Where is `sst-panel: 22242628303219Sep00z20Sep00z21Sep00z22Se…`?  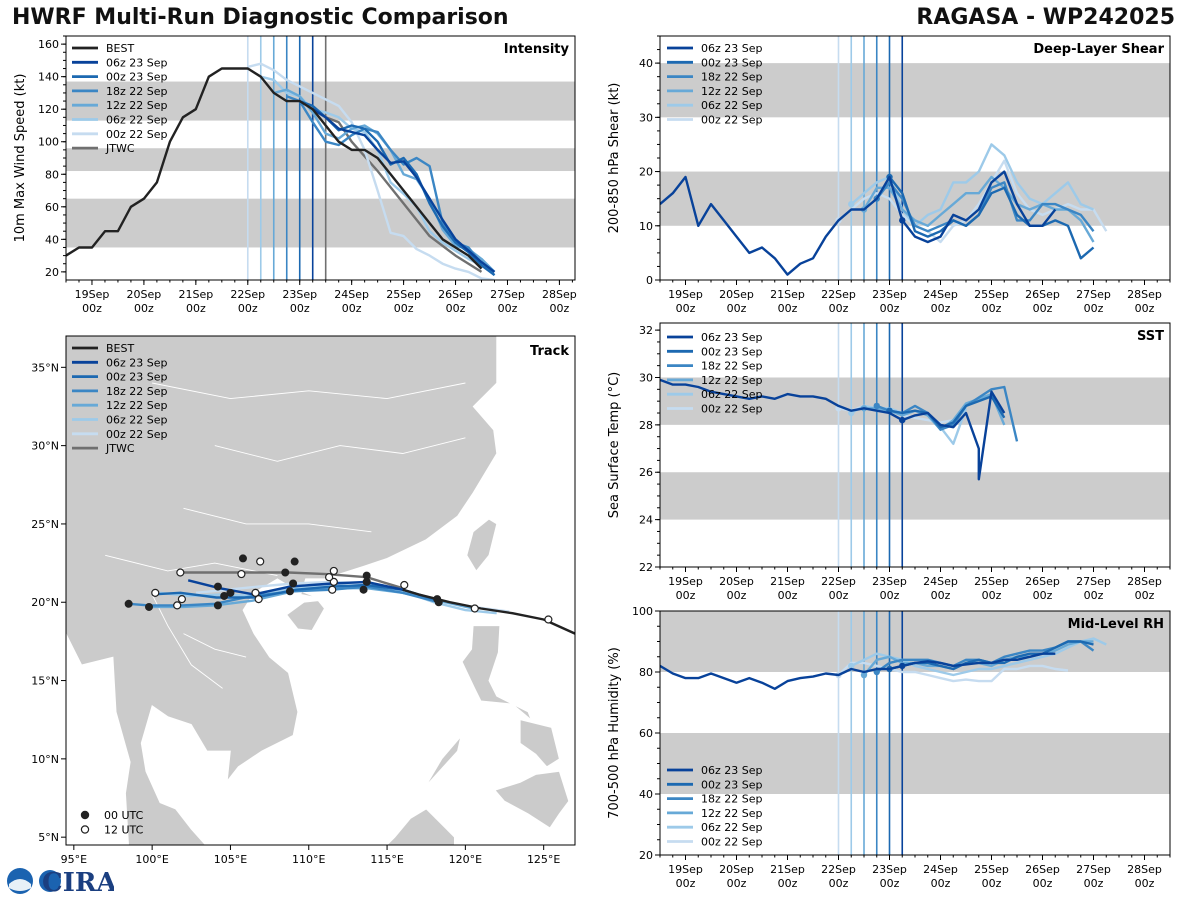
sst-panel: 22242628303219Sep00z20Sep00z21Sep00z22Se… is located at coordinates (889, 462).